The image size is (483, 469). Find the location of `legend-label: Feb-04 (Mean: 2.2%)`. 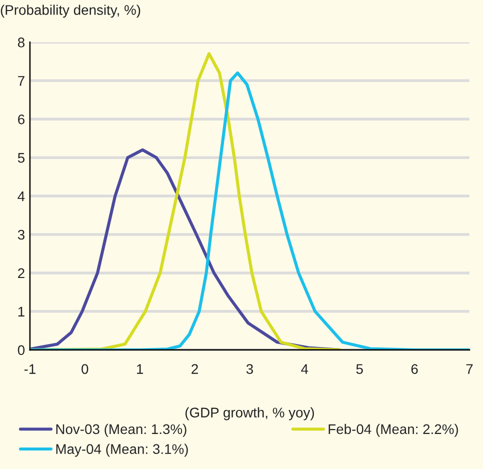

legend-label: Feb-04 (Mean: 2.2%) is located at coordinates (393, 430).